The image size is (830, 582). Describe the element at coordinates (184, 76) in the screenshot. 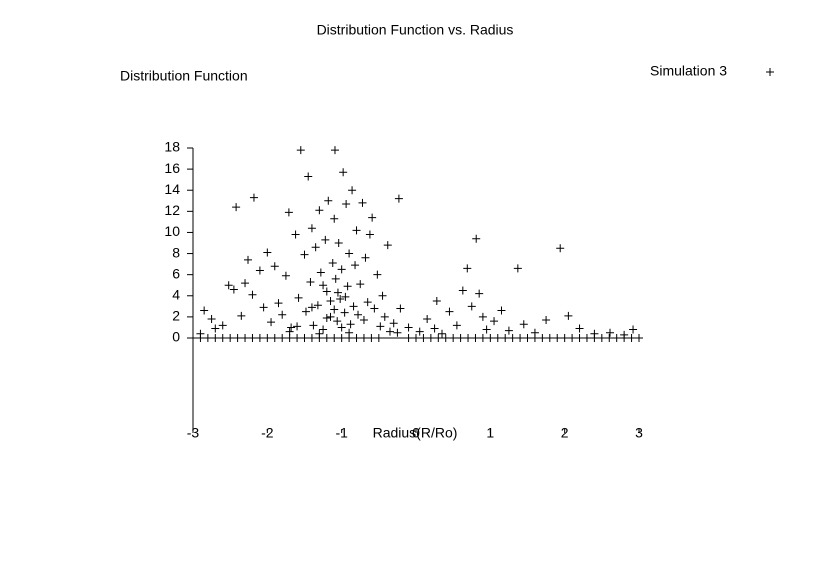

I see `y-axis-title: Distribution Function` at that location.